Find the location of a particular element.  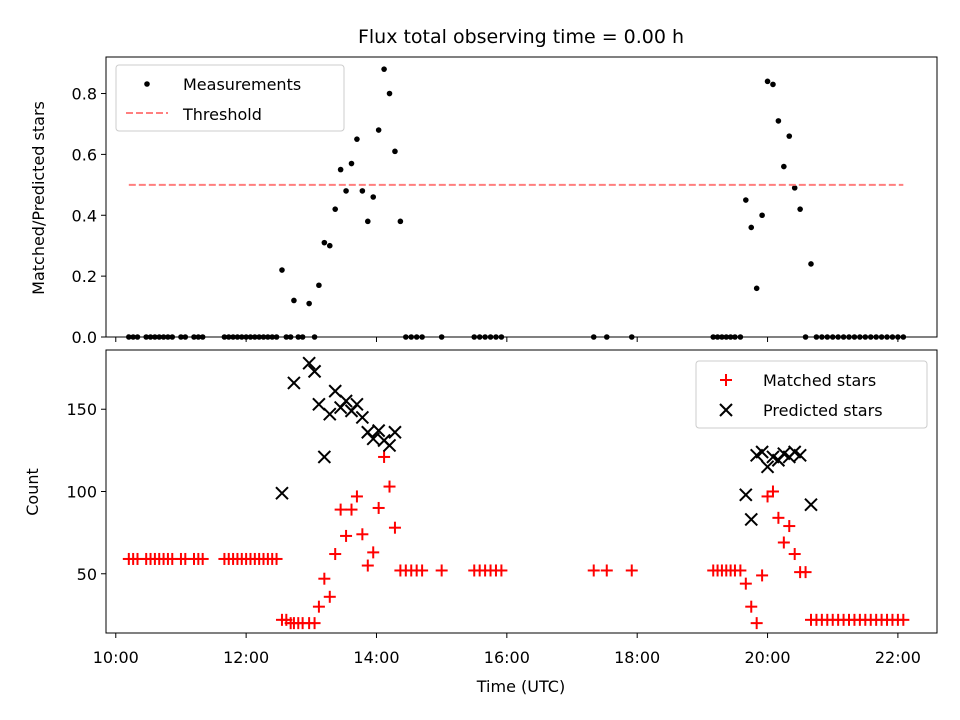

y-tick-label: 50 is located at coordinates (87, 574).